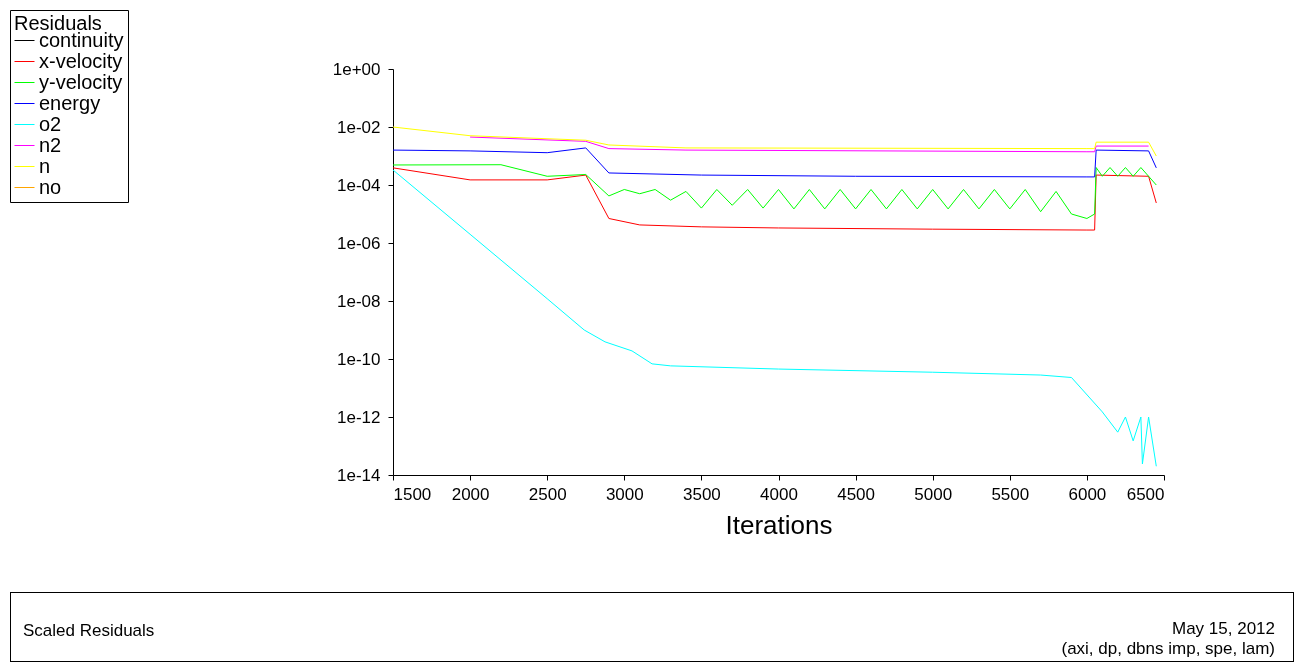  I want to click on text: Scaled Residuals, so click(89, 631).